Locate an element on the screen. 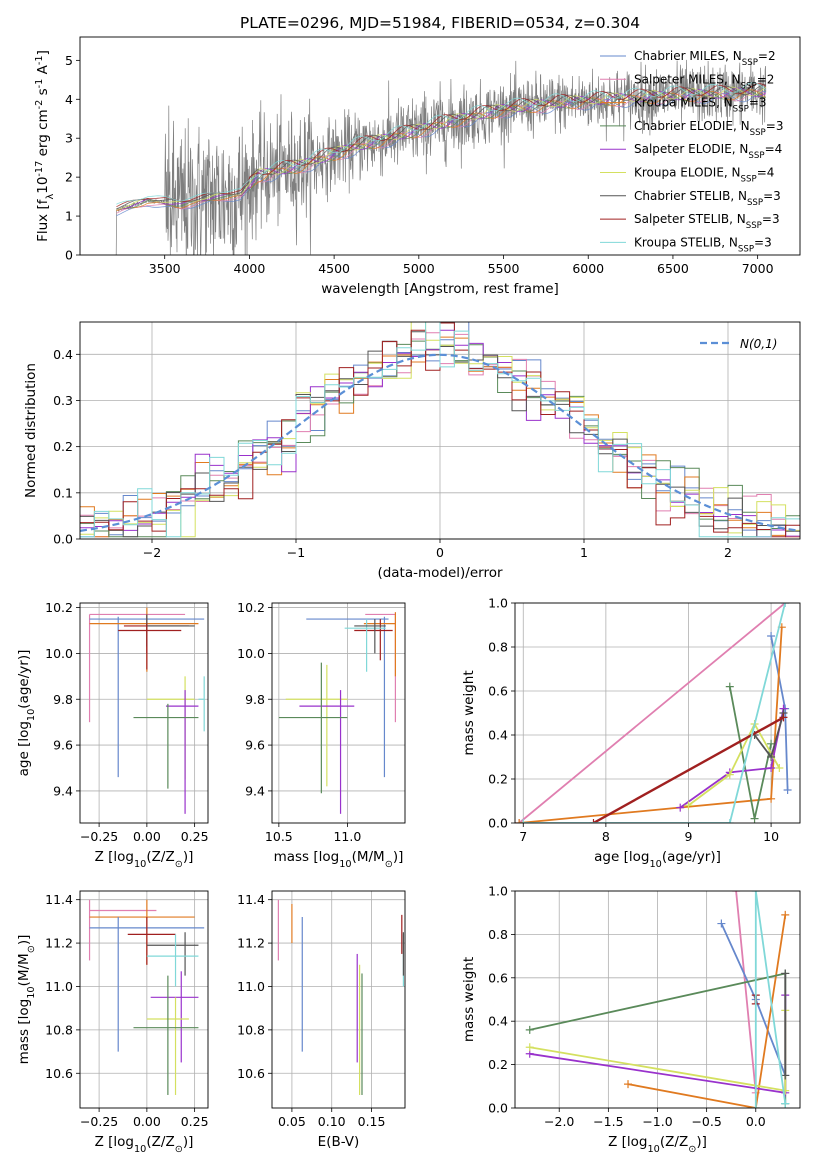 The width and height of the screenshot is (819, 1170). legend-label: Kroupa ELODIE, NSSP=4 is located at coordinates (704, 175).